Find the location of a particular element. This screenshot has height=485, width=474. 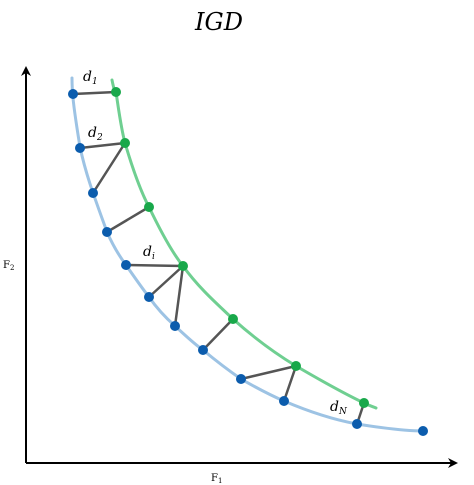

distance-label-sub: i is located at coordinates (153, 257).